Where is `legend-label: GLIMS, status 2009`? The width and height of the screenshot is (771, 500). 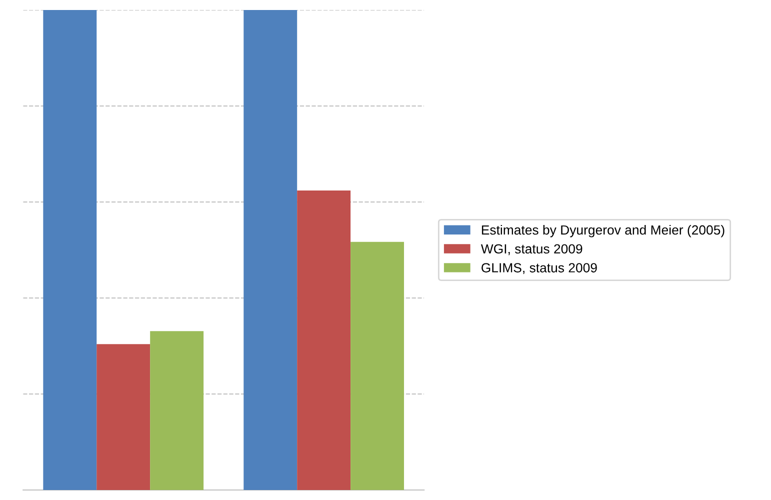
legend-label: GLIMS, status 2009 is located at coordinates (539, 268).